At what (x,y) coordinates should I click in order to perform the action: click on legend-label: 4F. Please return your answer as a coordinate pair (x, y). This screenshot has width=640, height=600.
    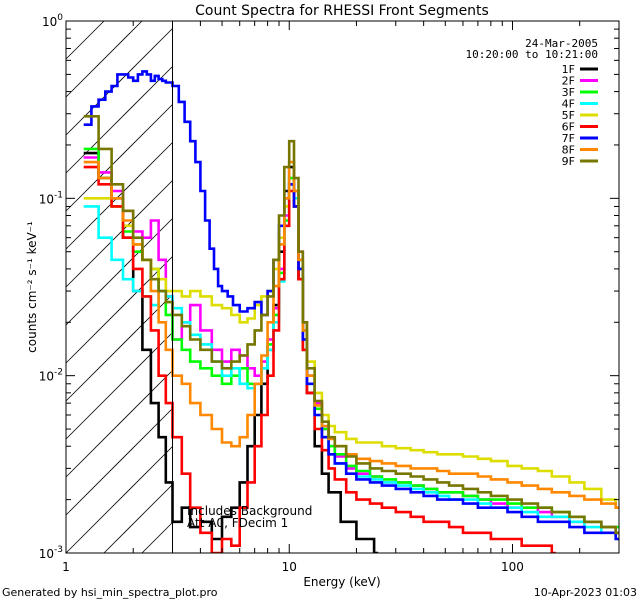
    Looking at the image, I should click on (568, 104).